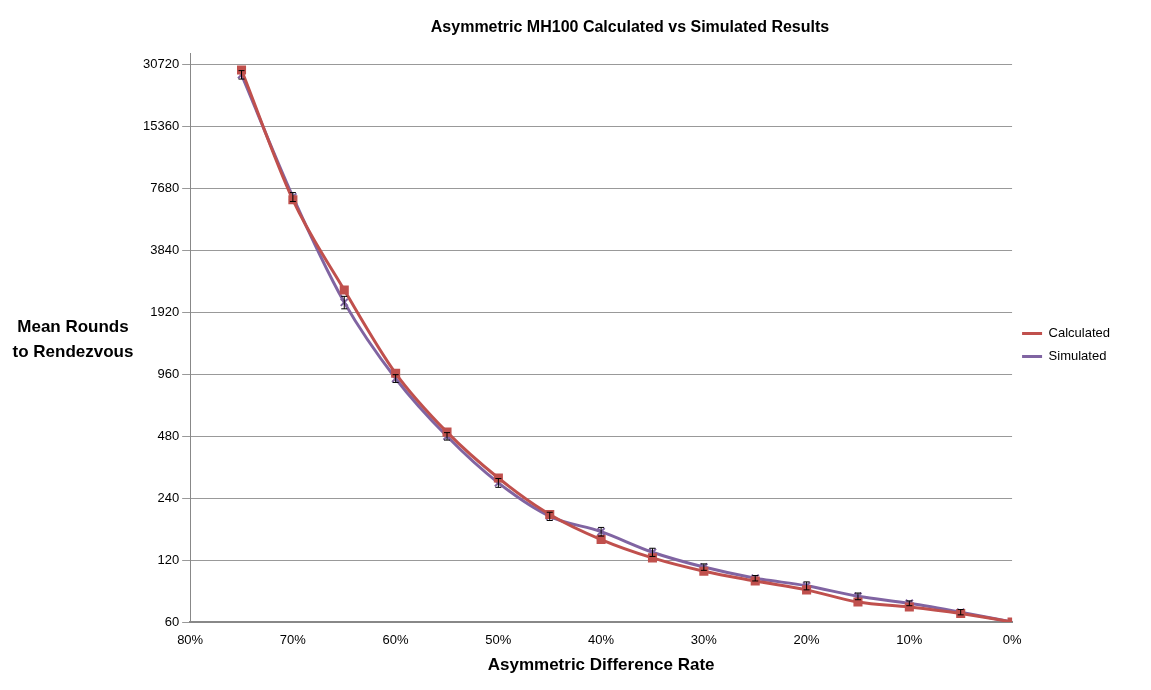  Describe the element at coordinates (168, 373) in the screenshot. I see `y-tick-label: 960` at that location.